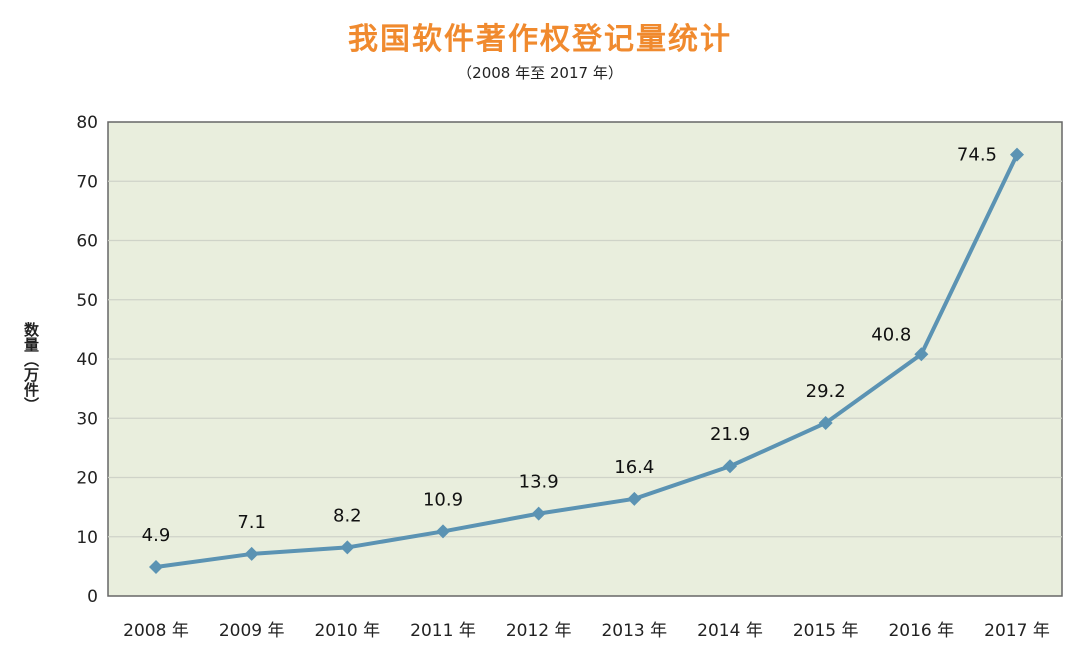  Describe the element at coordinates (87, 479) in the screenshot. I see `y-tick-label: 20` at that location.